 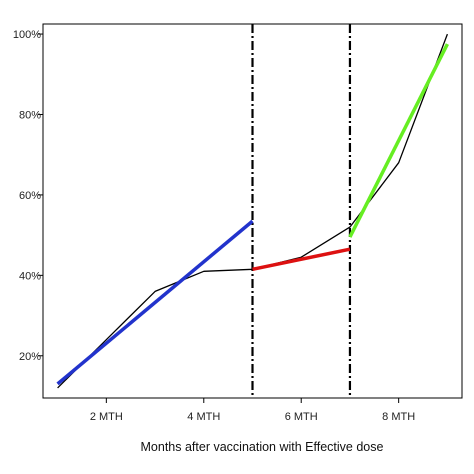 What do you see at coordinates (301, 417) in the screenshot?
I see `x-tick-label-3: 6 MTH` at bounding box center [301, 417].